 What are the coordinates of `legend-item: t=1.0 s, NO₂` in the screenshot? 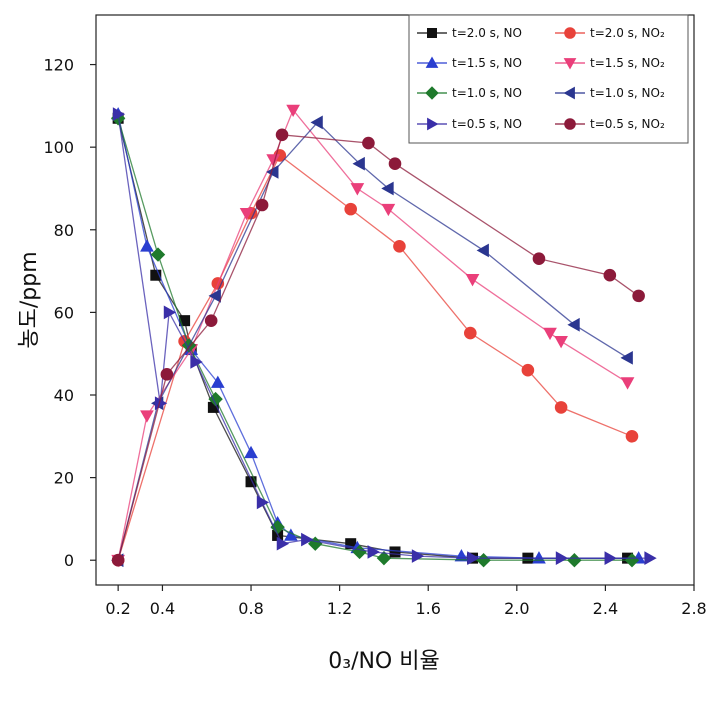 It's located at (610, 93).